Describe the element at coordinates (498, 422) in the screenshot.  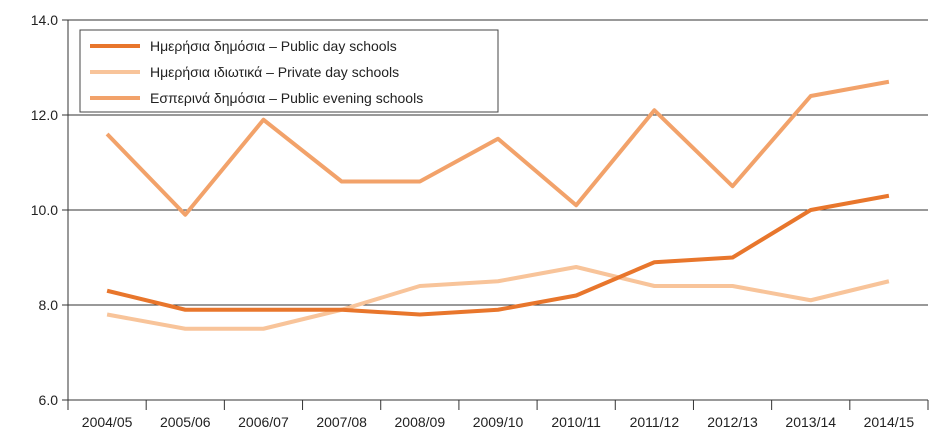
I see `x-tick-label: 2009/10` at that location.